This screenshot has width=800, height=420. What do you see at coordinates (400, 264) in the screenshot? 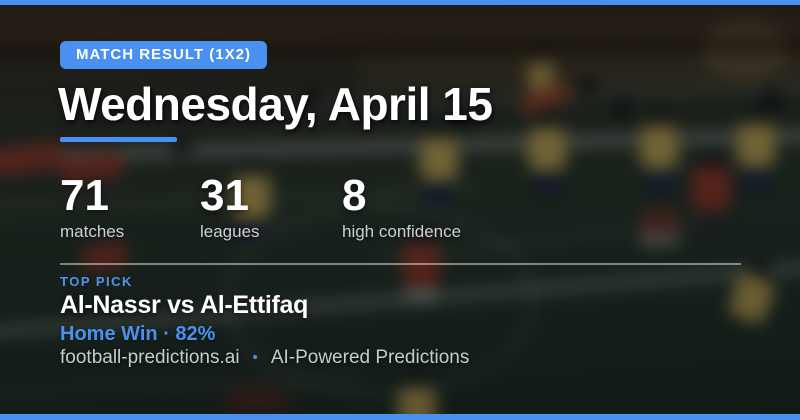
I see `divider-line` at bounding box center [400, 264].